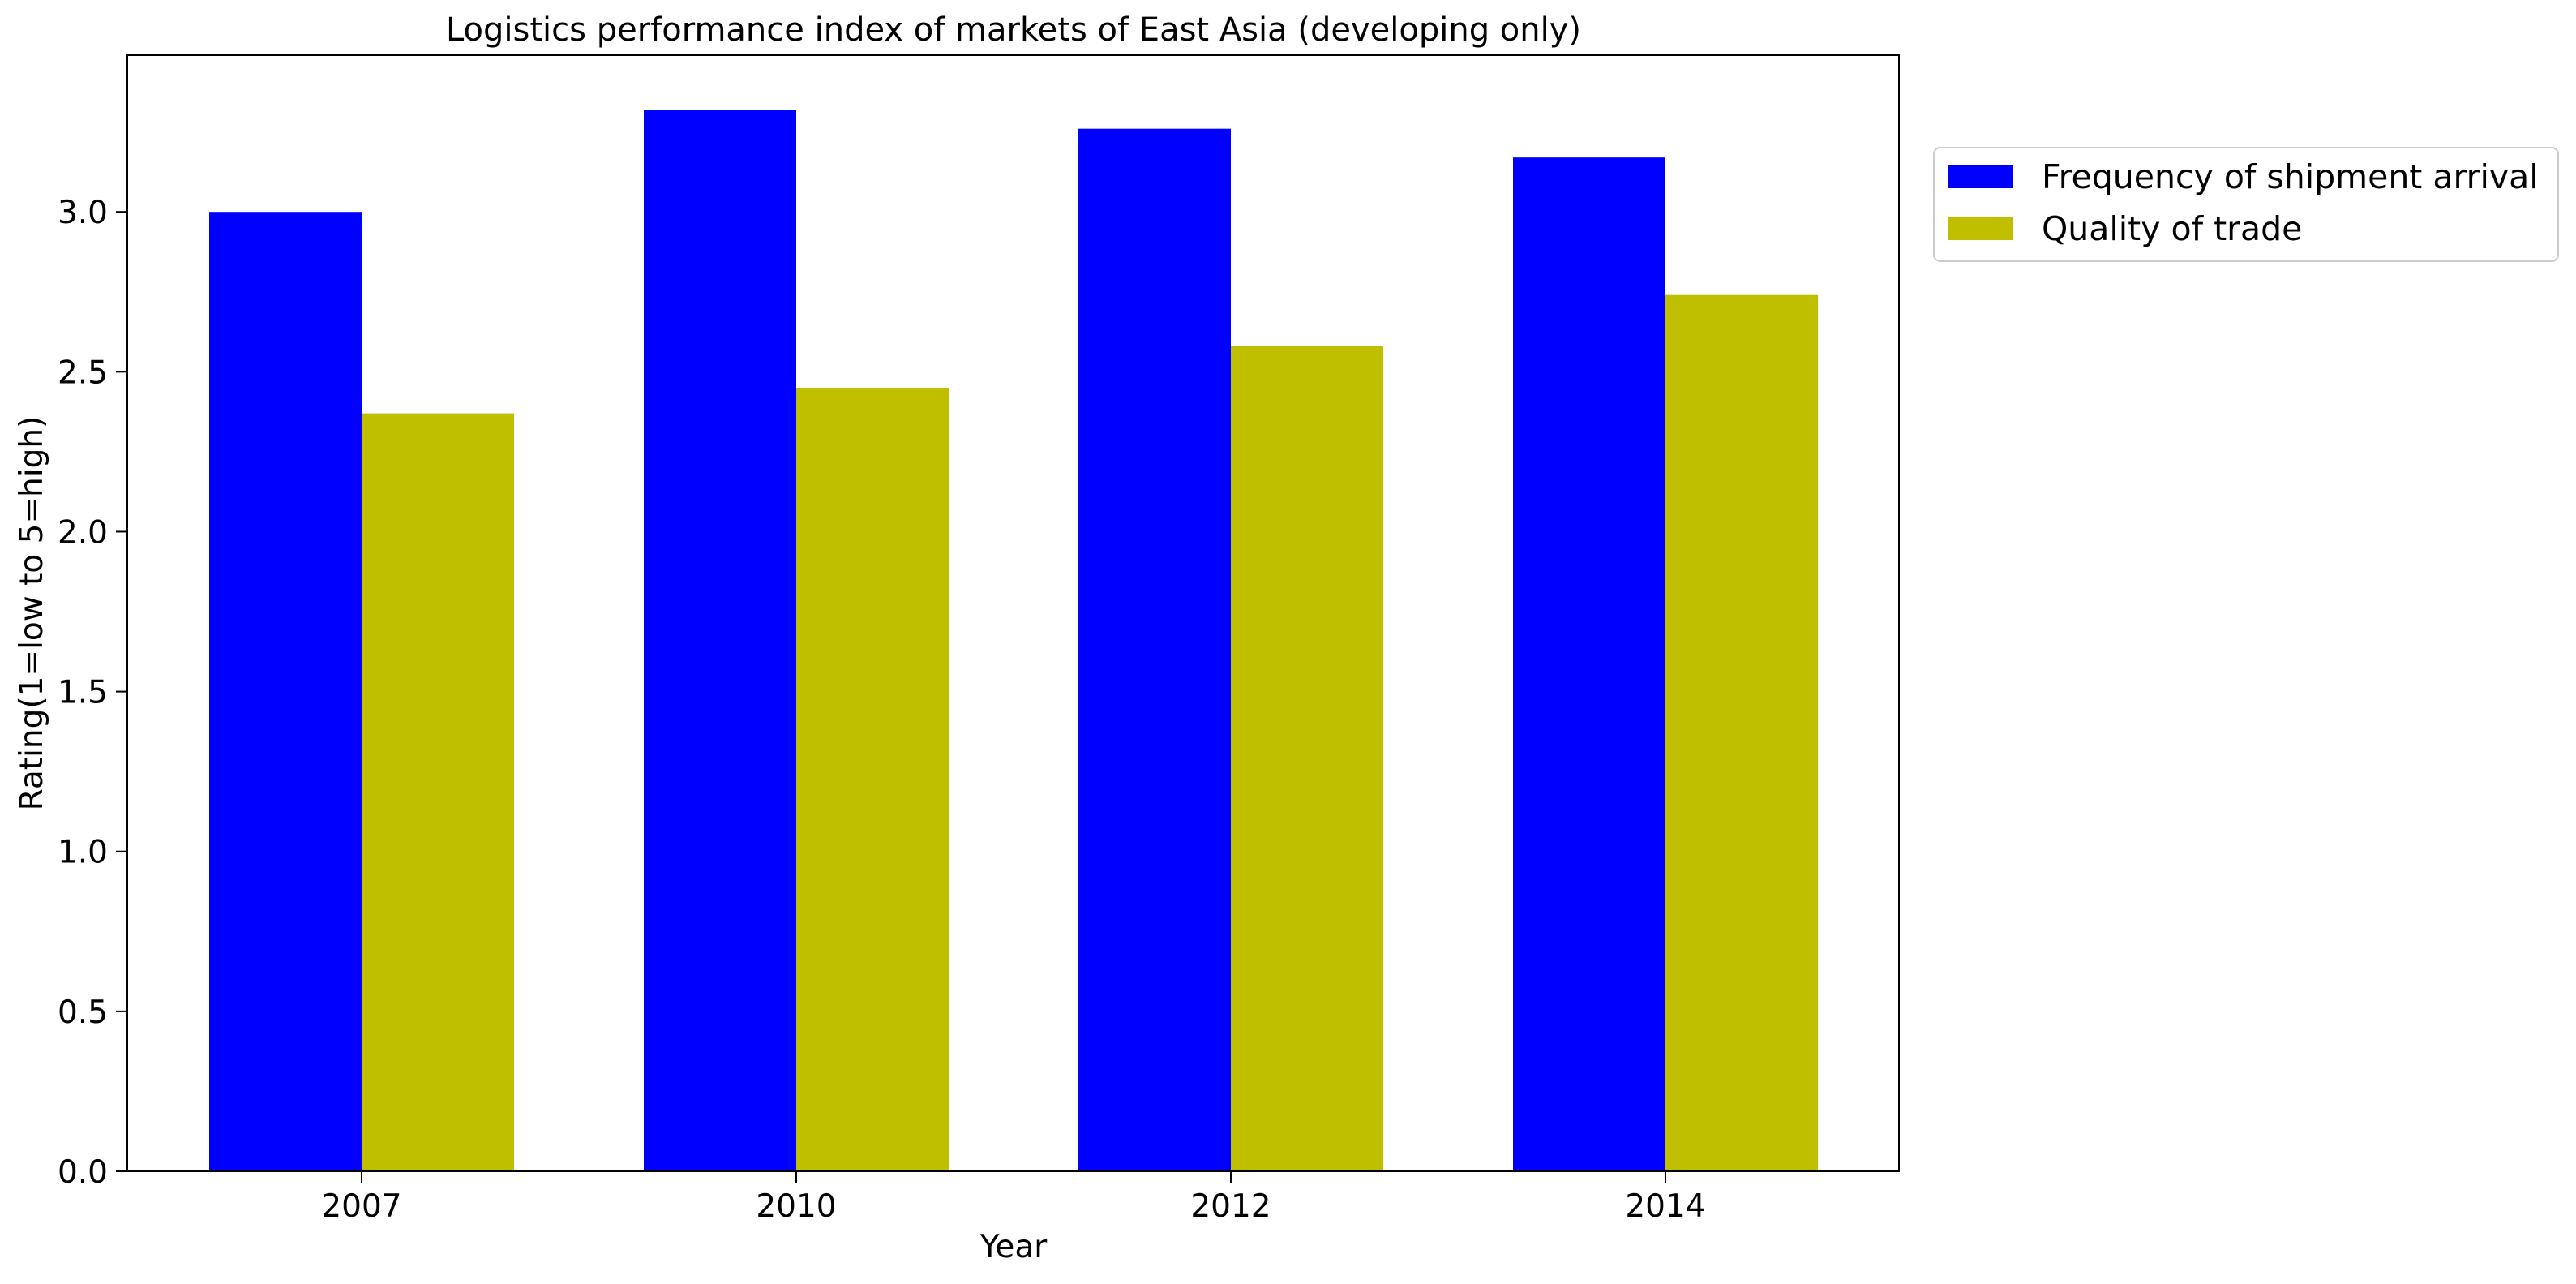 Image resolution: width=2576 pixels, height=1284 pixels. What do you see at coordinates (83, 532) in the screenshot?
I see `y-tick-label: 2.0` at bounding box center [83, 532].